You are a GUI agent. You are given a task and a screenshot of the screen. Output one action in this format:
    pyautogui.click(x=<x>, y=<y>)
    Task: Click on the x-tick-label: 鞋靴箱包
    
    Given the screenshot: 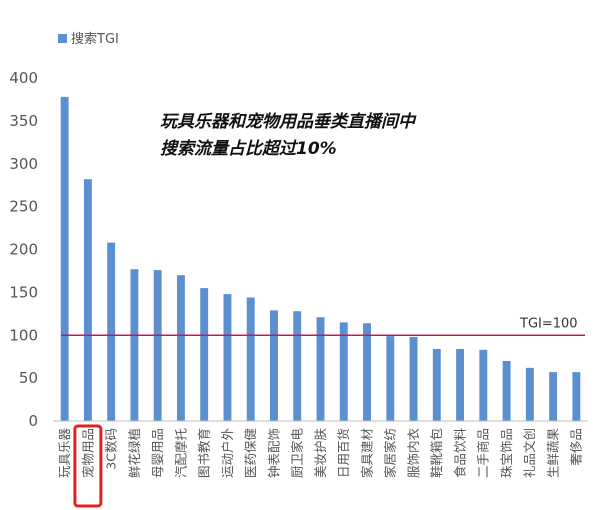 What is the action you would take?
    pyautogui.click(x=436, y=453)
    